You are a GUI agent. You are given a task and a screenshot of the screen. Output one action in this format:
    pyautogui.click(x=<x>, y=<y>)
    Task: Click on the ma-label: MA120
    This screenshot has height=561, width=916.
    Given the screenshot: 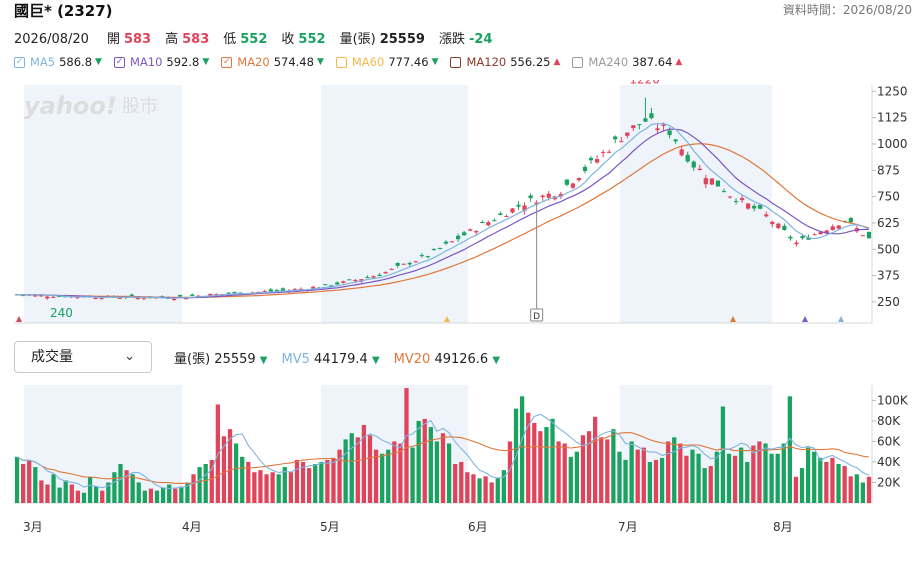 What is the action you would take?
    pyautogui.click(x=486, y=62)
    